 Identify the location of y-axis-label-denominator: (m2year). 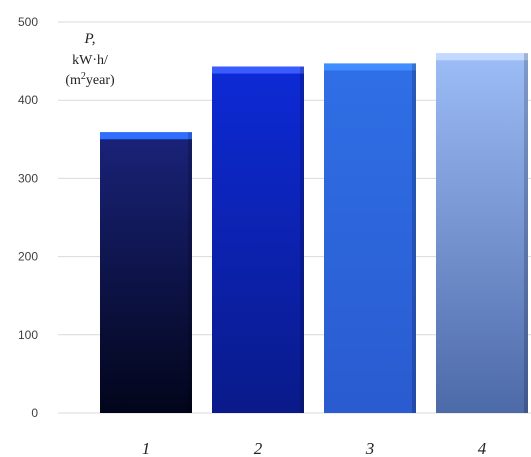
(90, 79).